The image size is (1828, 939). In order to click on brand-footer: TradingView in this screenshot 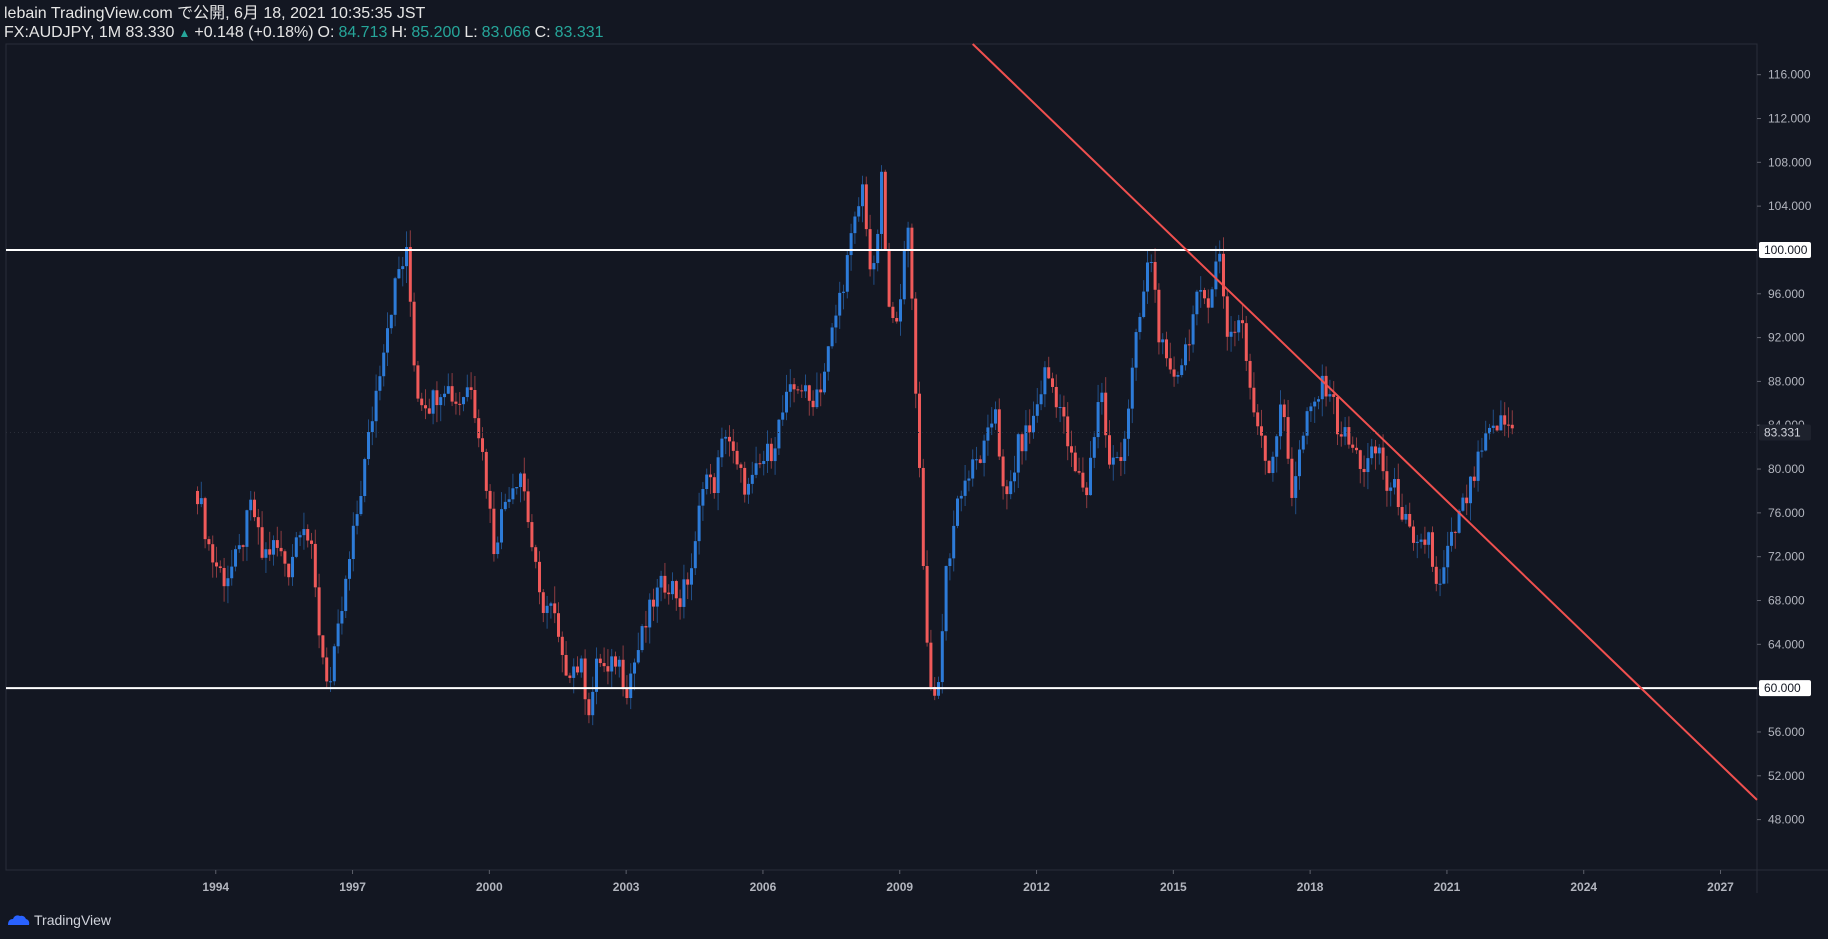, I will do `click(58, 920)`.